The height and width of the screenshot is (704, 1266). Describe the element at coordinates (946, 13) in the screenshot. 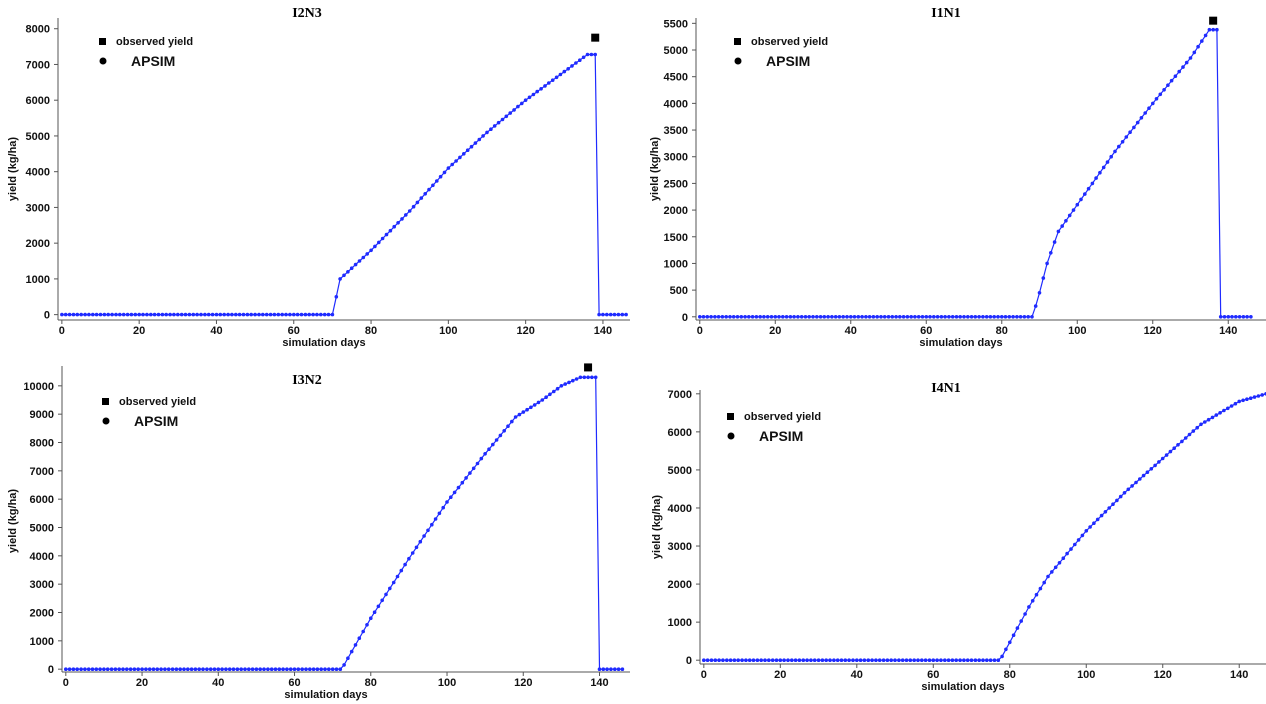

I see `chart-title: I1N1` at that location.